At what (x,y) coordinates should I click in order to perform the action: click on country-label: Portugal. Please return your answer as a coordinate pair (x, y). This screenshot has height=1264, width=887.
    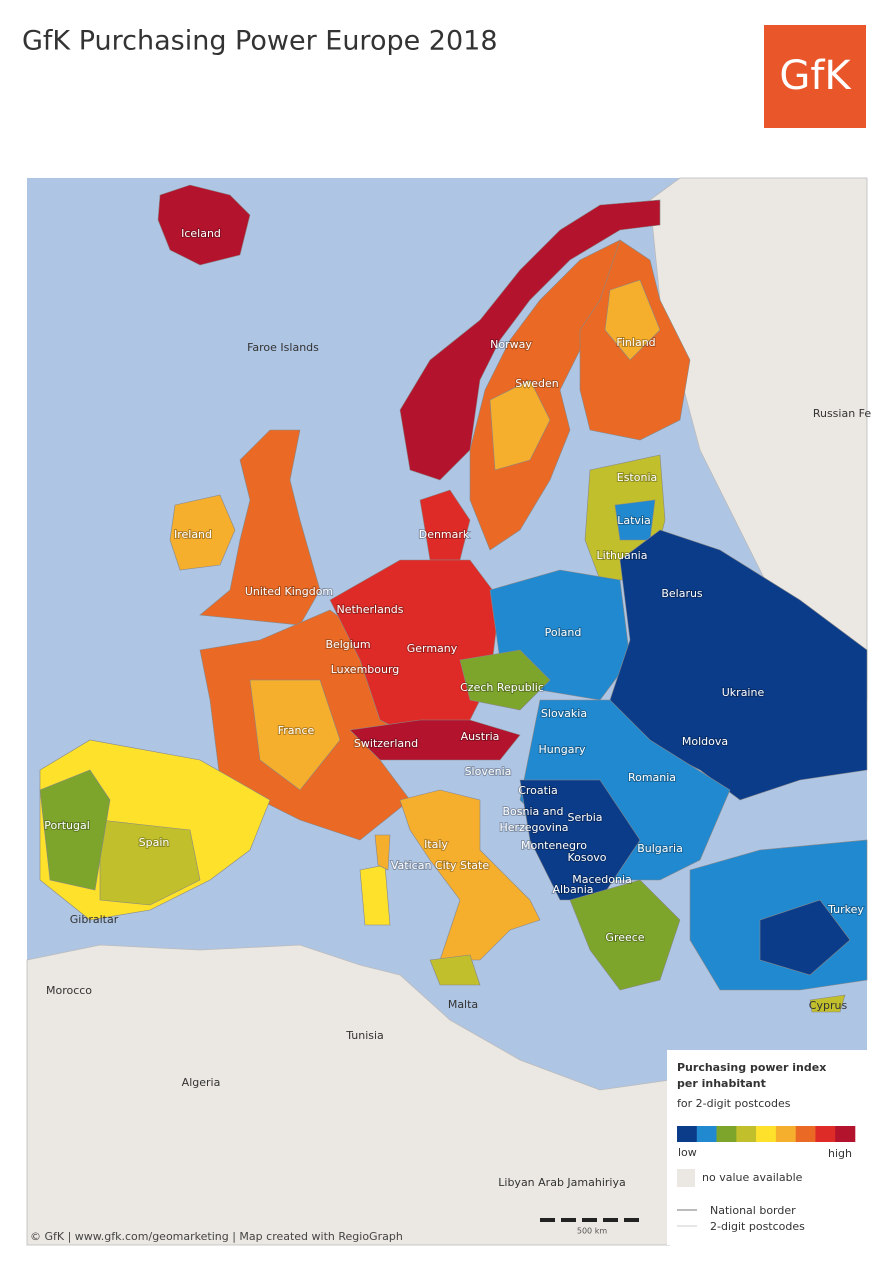
    Looking at the image, I should click on (67, 825).